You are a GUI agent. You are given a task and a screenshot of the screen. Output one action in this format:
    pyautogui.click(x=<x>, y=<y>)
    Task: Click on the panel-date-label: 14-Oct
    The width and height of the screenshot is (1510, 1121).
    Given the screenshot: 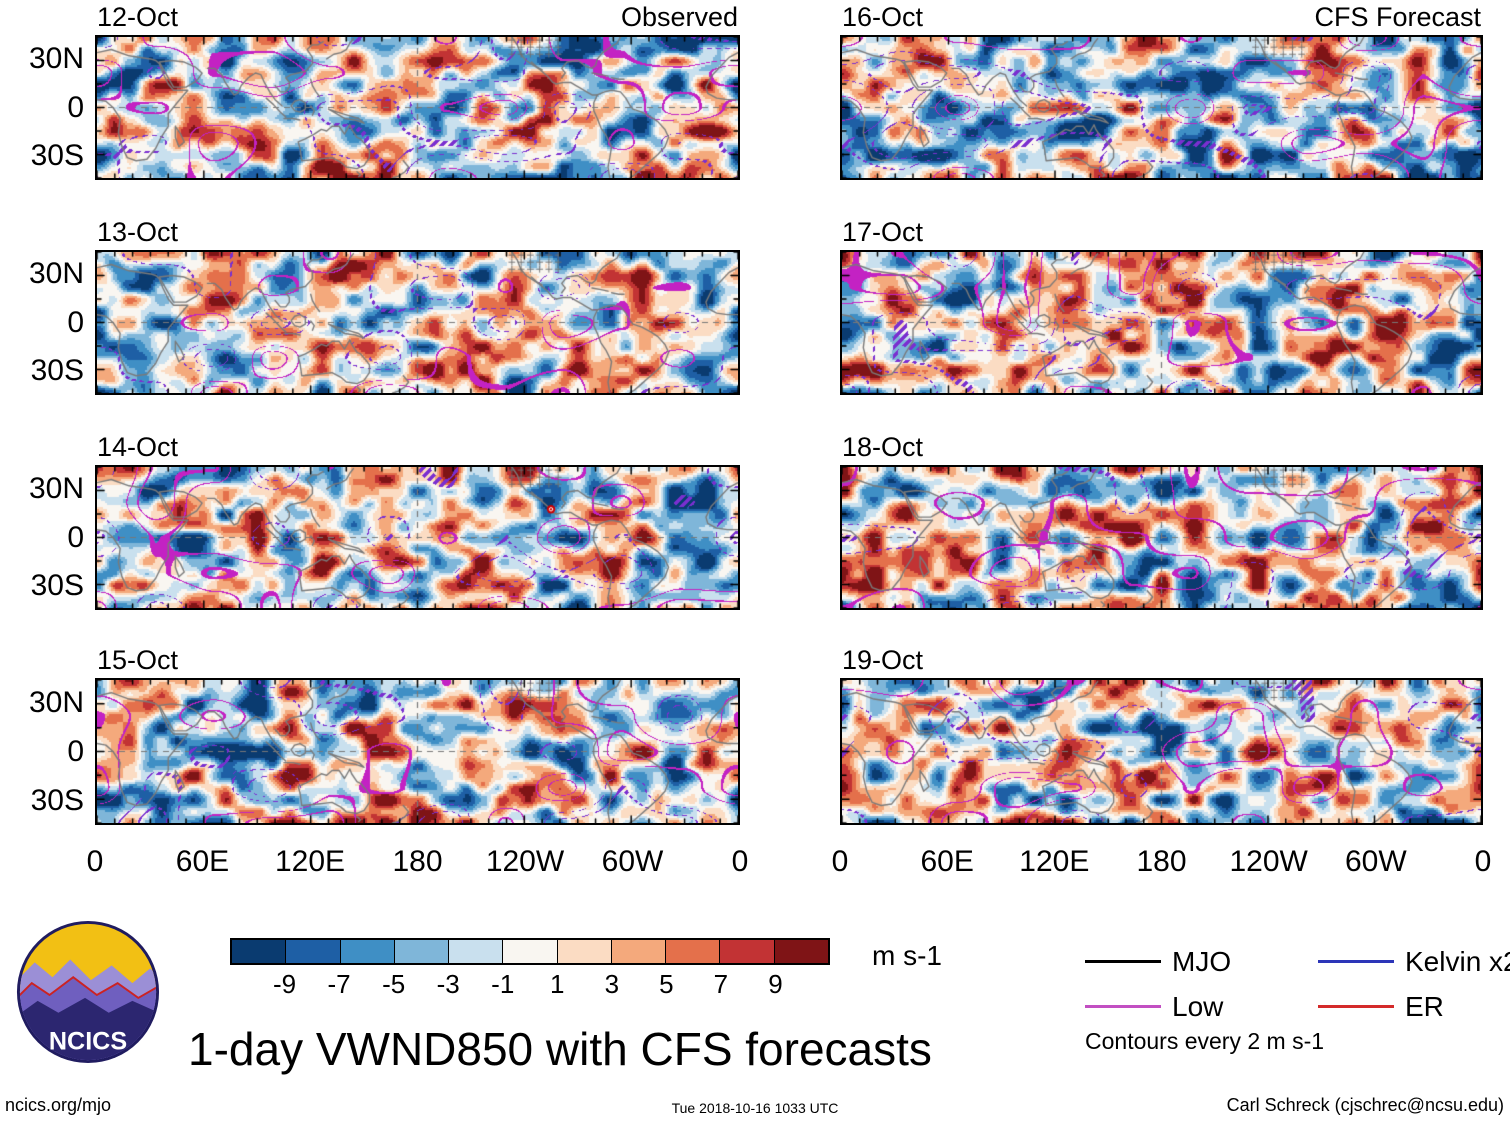 What is the action you would take?
    pyautogui.click(x=138, y=447)
    